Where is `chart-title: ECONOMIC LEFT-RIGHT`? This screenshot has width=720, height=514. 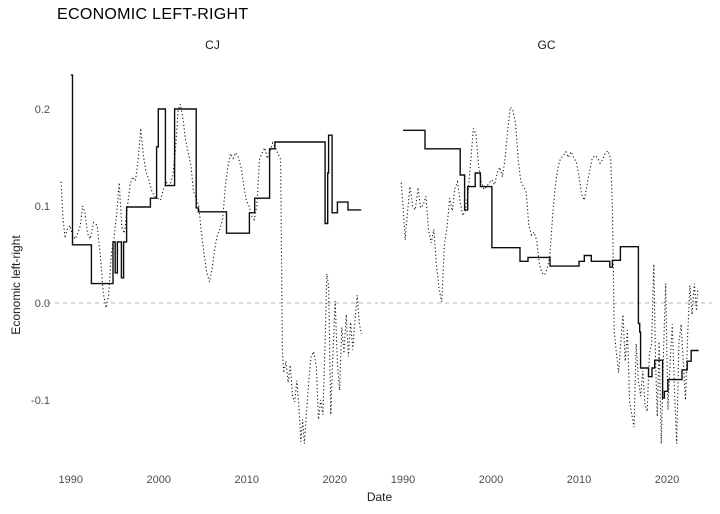
chart-title: ECONOMIC LEFT-RIGHT is located at coordinates (153, 14).